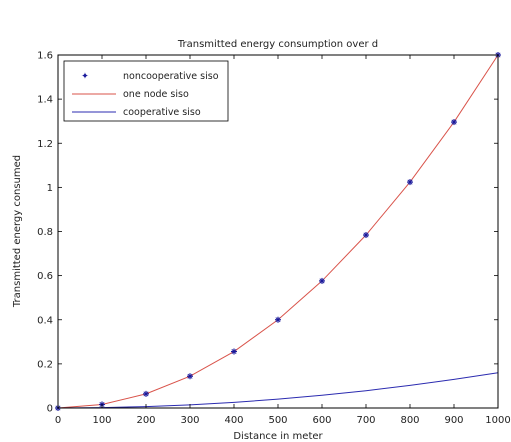 The height and width of the screenshot is (442, 511). I want to click on y-tick-label: 1, so click(50, 188).